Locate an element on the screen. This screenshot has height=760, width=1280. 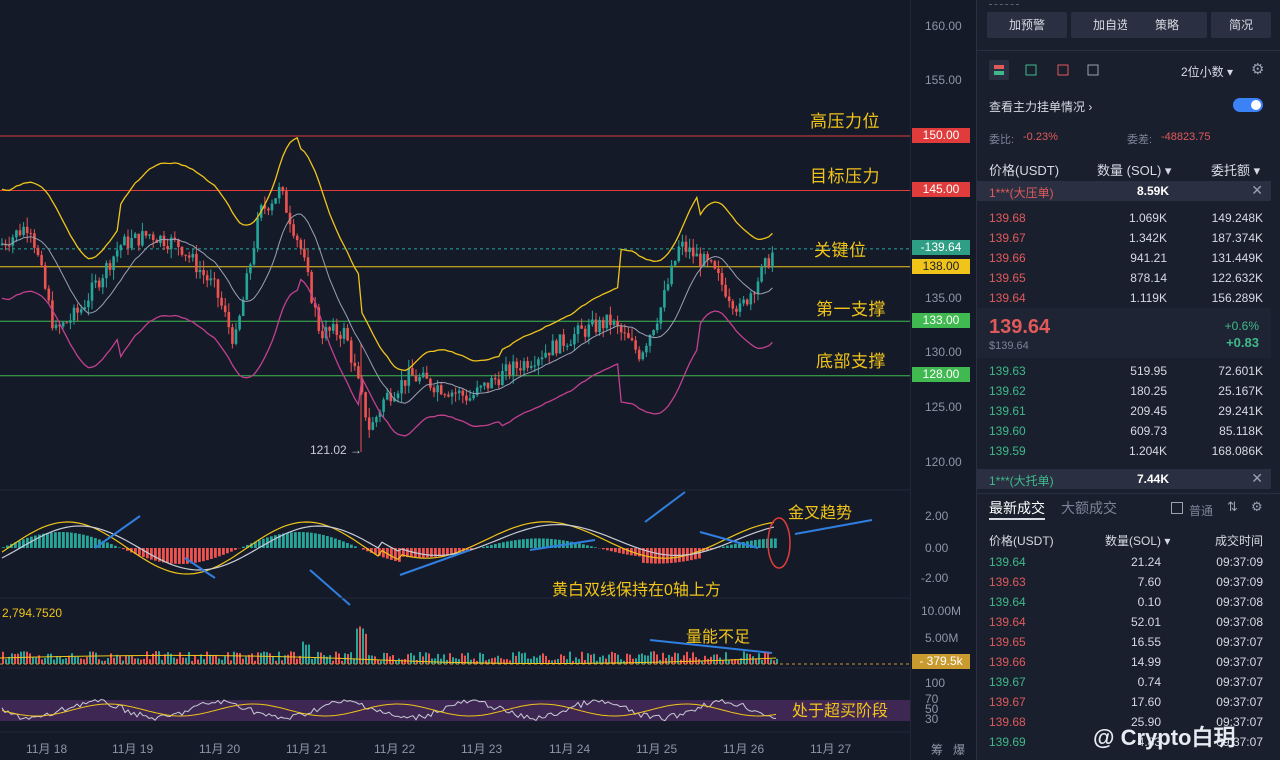
price-tick: 160.00 is located at coordinates (943, 26).